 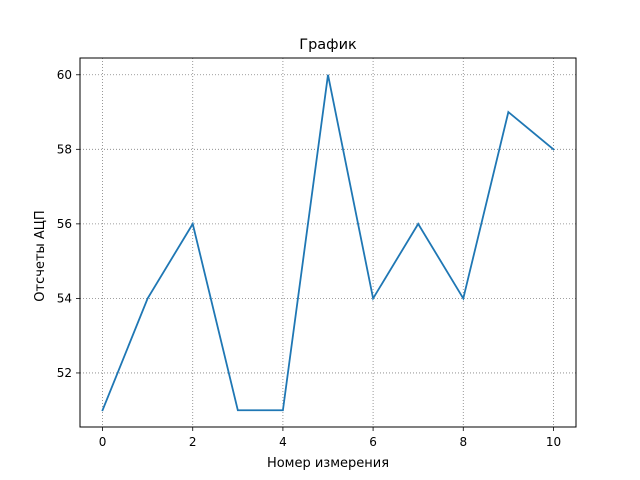 I want to click on x-tick-label-5: 10, so click(x=553, y=442).